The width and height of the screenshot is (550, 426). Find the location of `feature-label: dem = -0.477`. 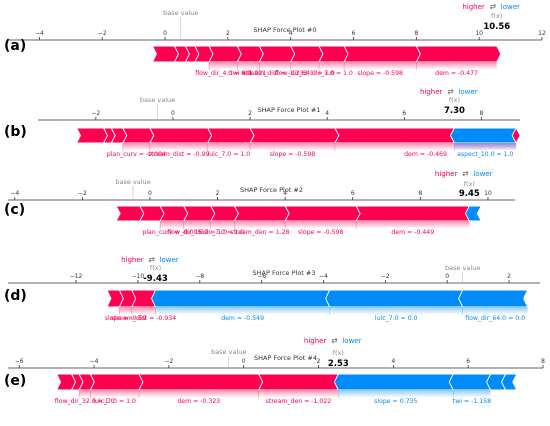

feature-label: dem = -0.477 is located at coordinates (456, 73).